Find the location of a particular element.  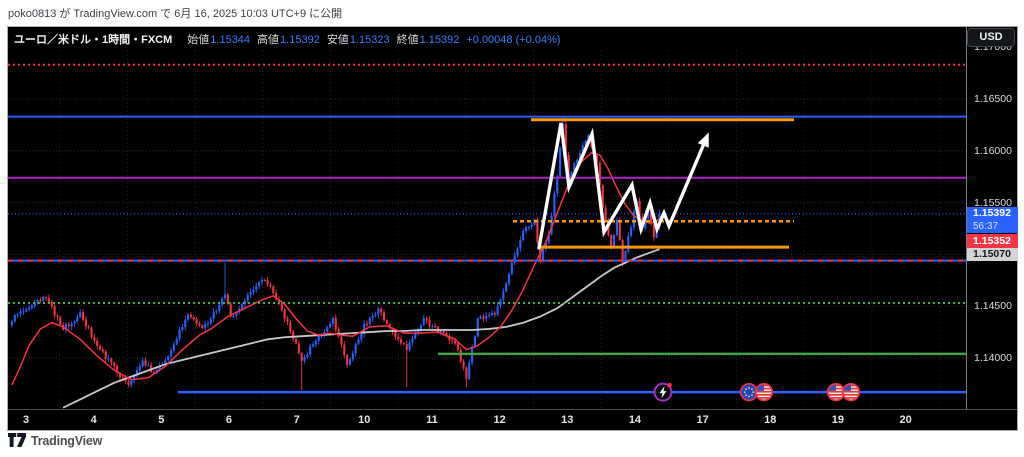

currency-toggle-button: USD is located at coordinates (991, 37).